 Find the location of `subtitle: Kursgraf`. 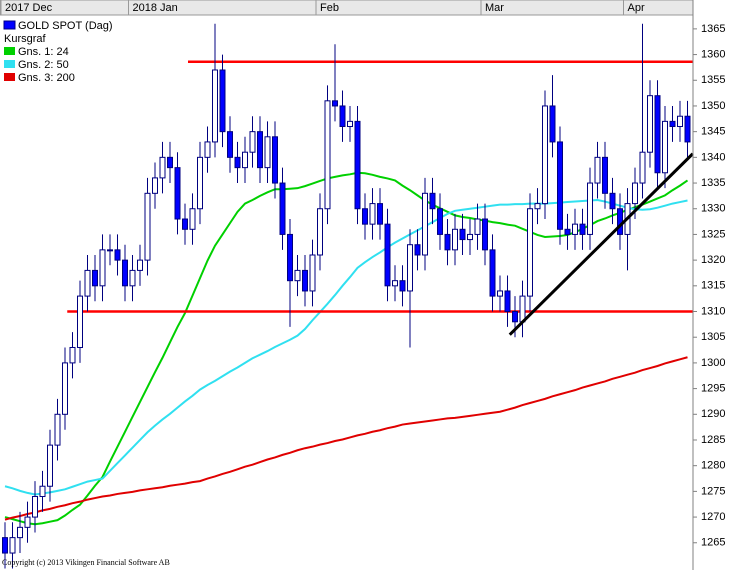

subtitle: Kursgraf is located at coordinates (25, 39).